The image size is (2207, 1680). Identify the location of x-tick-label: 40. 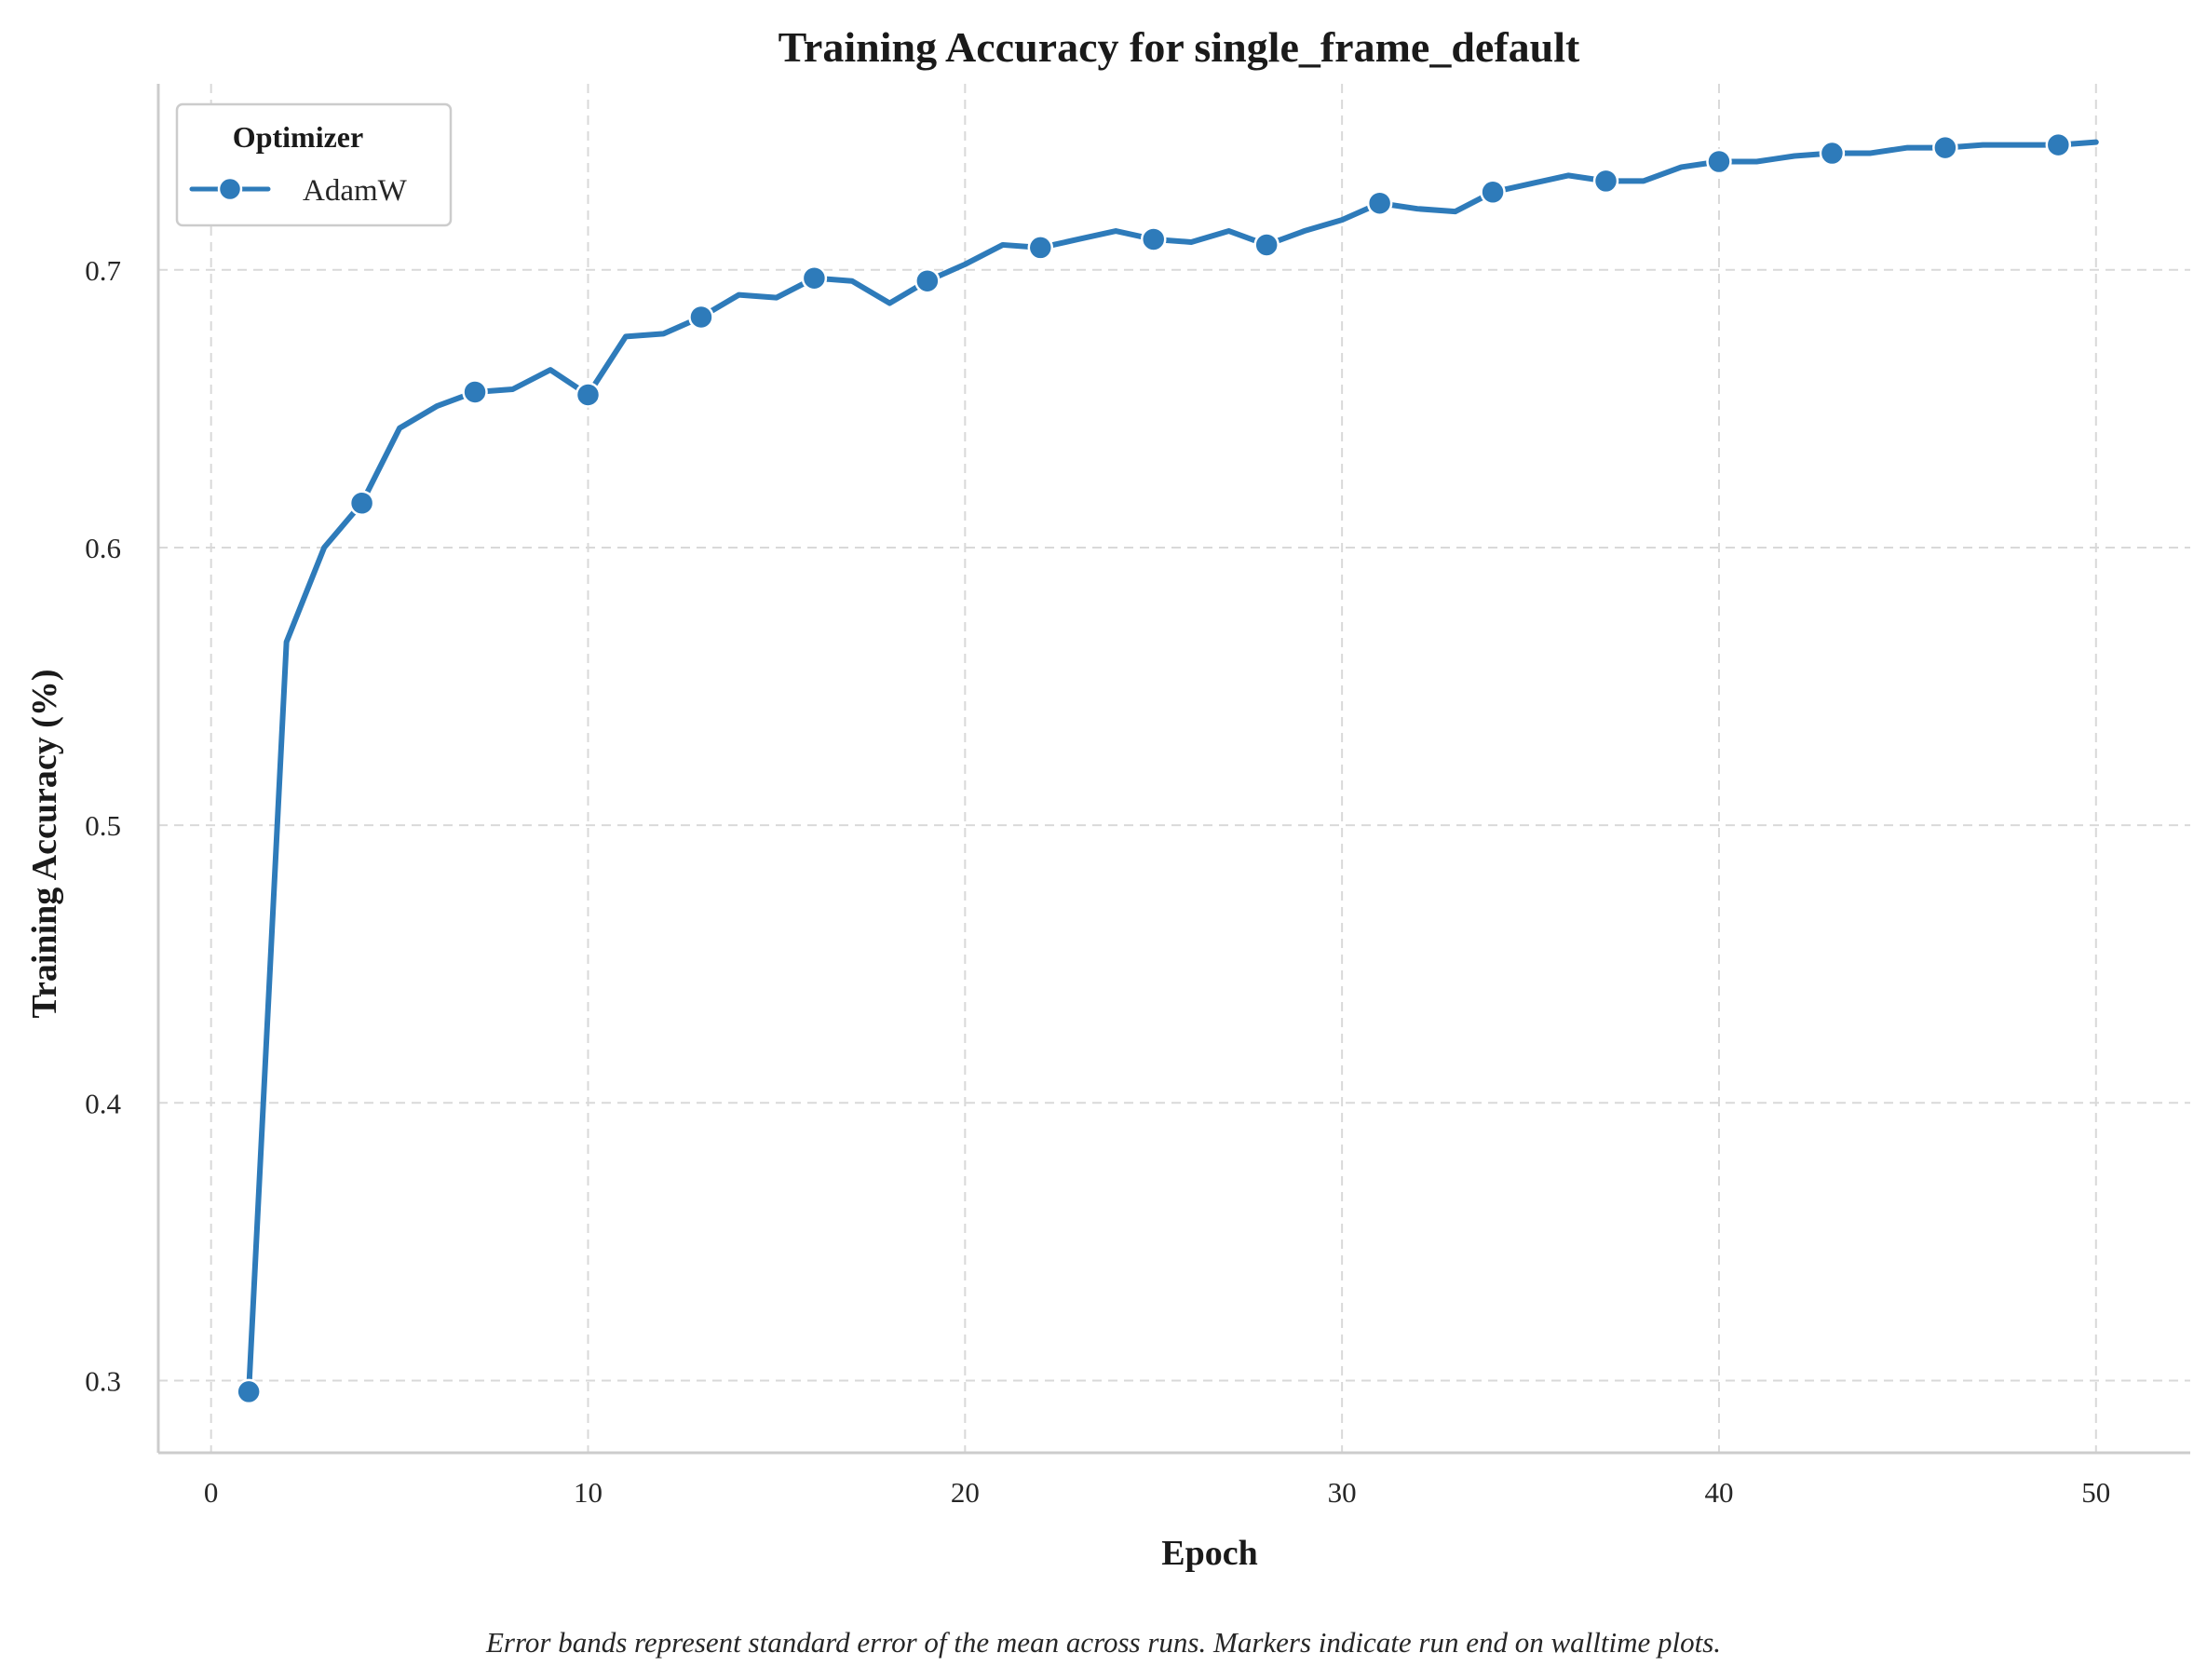
(1718, 1492).